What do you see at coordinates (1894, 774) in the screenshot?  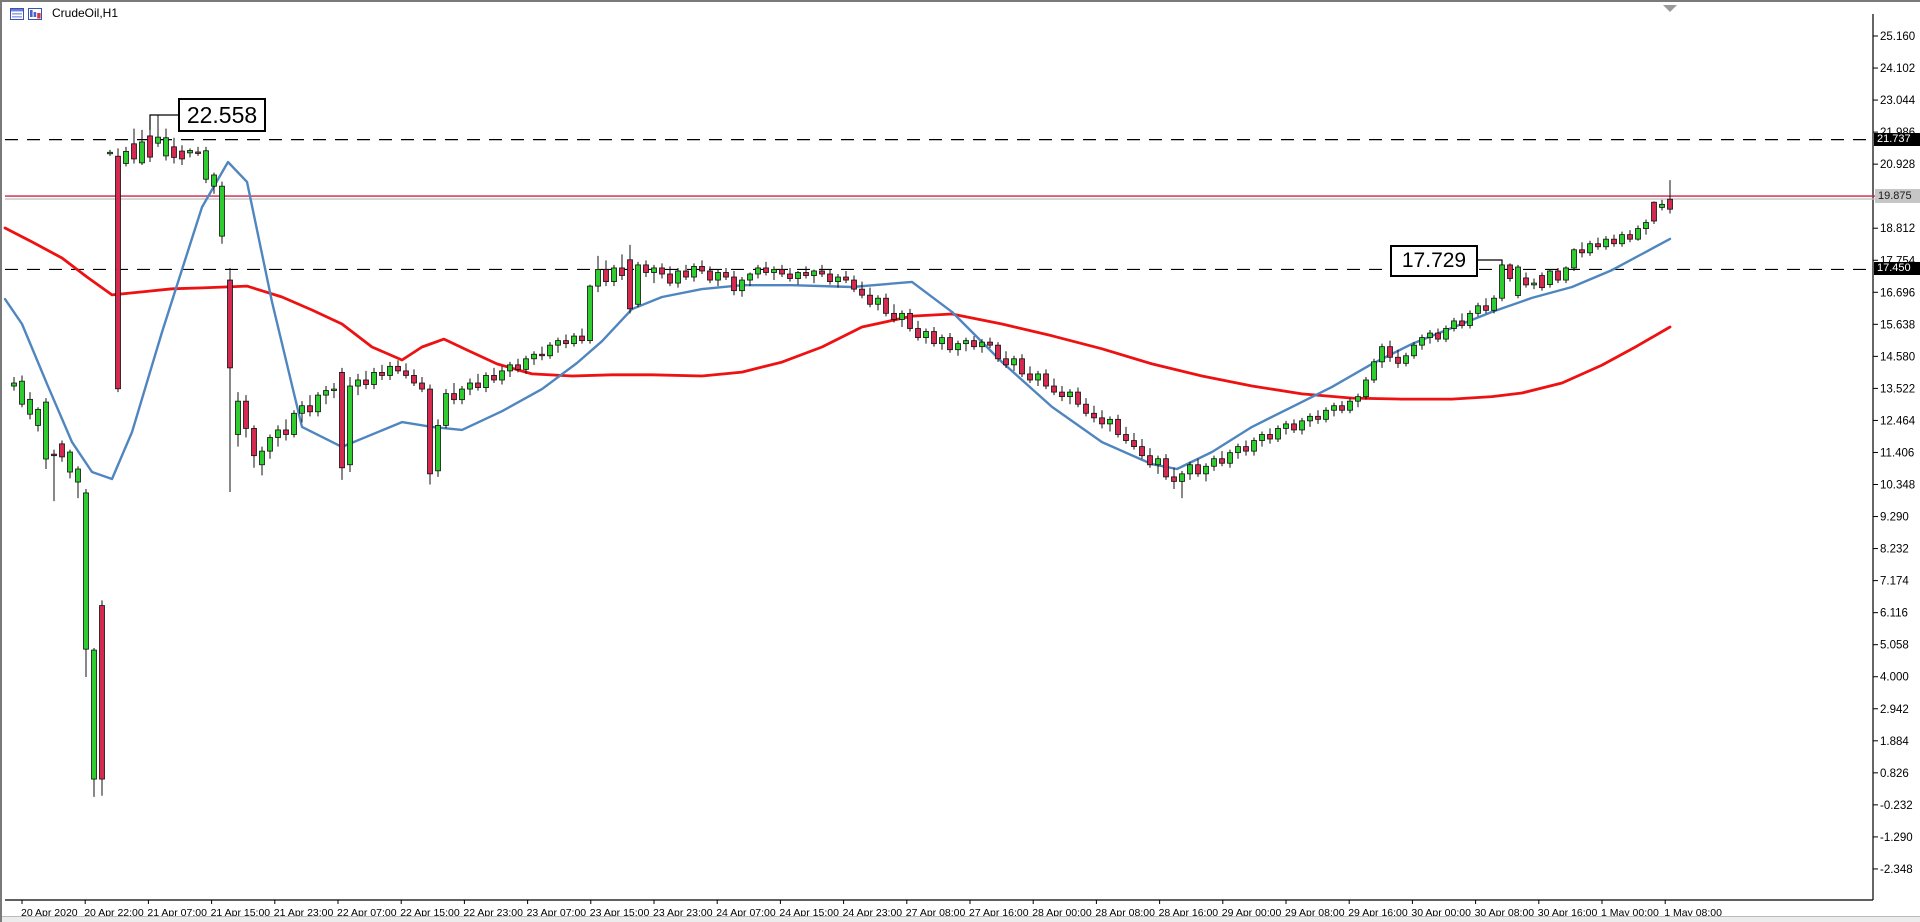 I see `price-label: 0.826` at bounding box center [1894, 774].